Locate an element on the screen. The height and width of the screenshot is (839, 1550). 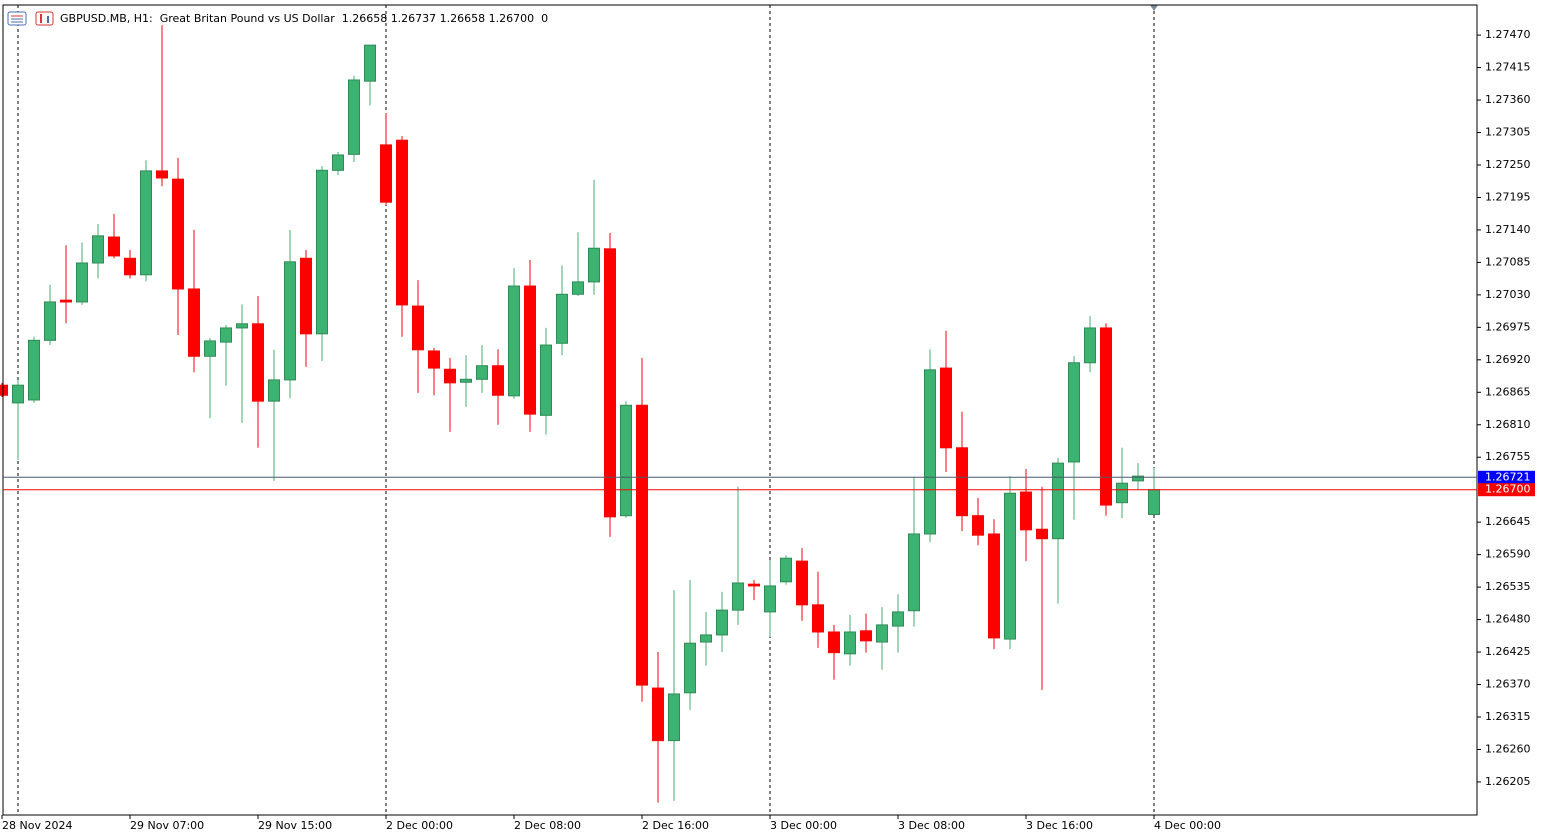
ask-label: 1.26721 is located at coordinates (1508, 476).